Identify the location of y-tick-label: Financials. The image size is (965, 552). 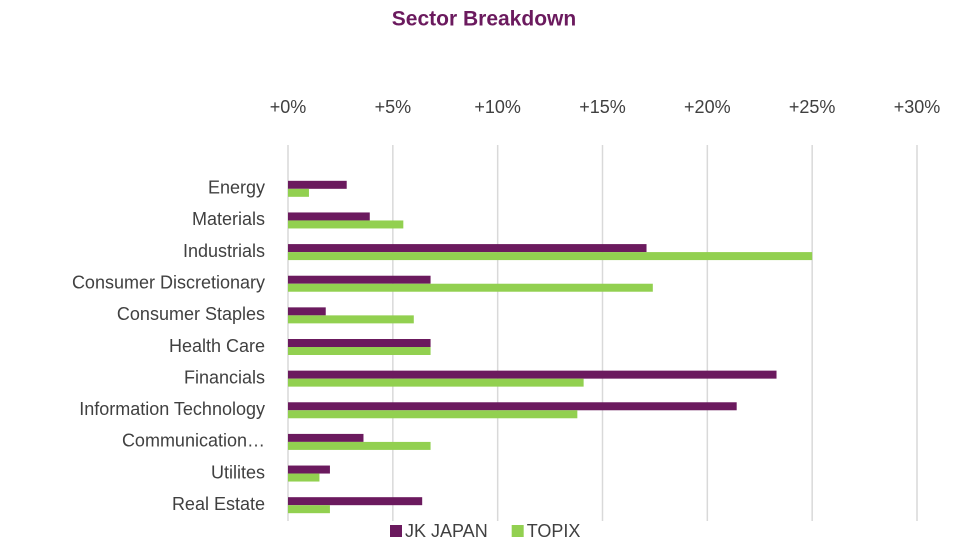
(224, 377).